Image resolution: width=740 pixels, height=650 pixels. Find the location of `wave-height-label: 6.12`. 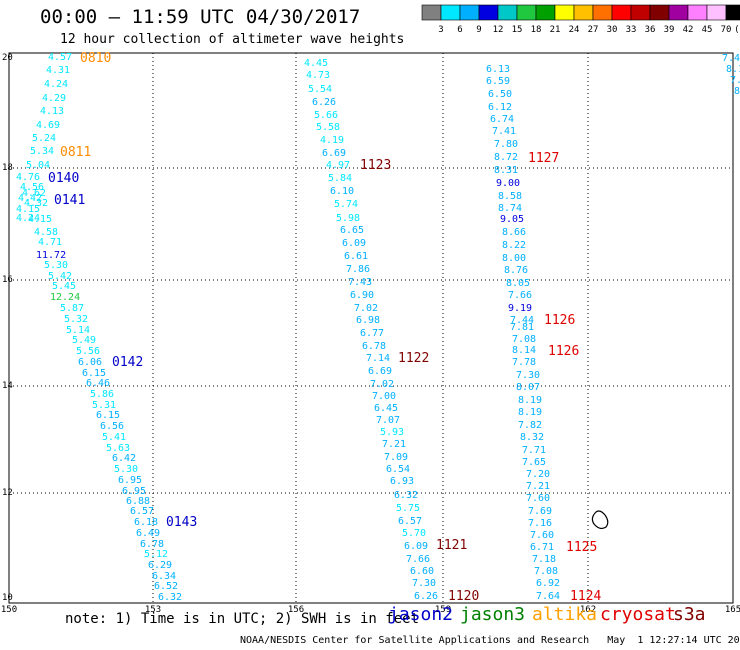

wave-height-label: 6.12 is located at coordinates (500, 107).